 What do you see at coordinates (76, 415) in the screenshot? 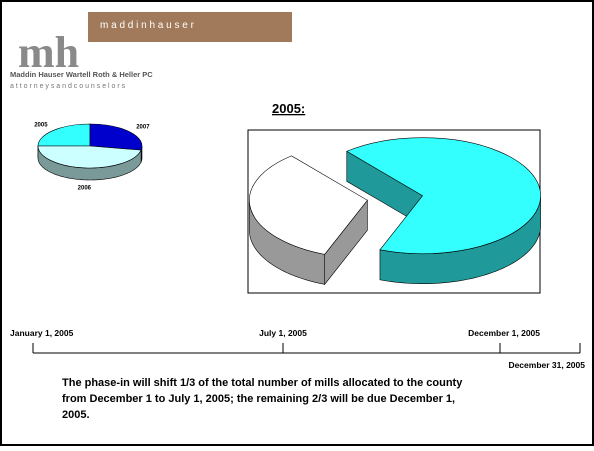
I see `caption-line: 2005.` at bounding box center [76, 415].